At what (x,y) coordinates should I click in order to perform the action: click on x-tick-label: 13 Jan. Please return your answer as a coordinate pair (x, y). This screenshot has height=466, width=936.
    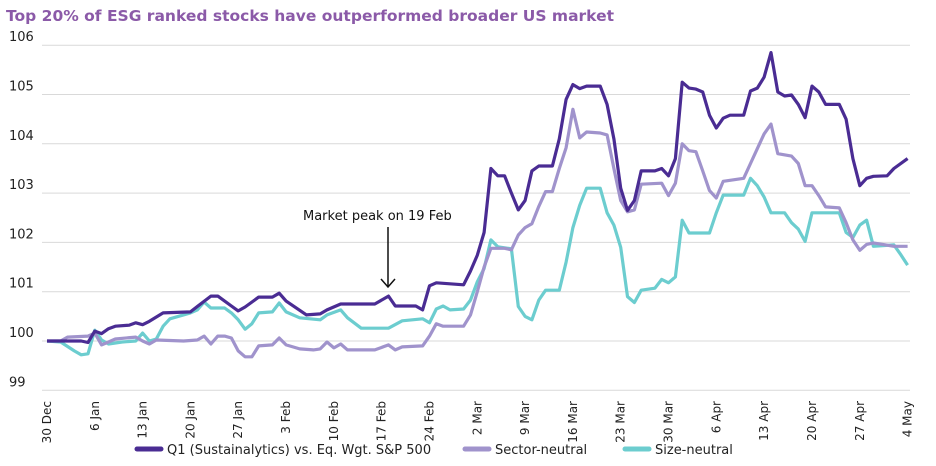
    Looking at the image, I should click on (143, 420).